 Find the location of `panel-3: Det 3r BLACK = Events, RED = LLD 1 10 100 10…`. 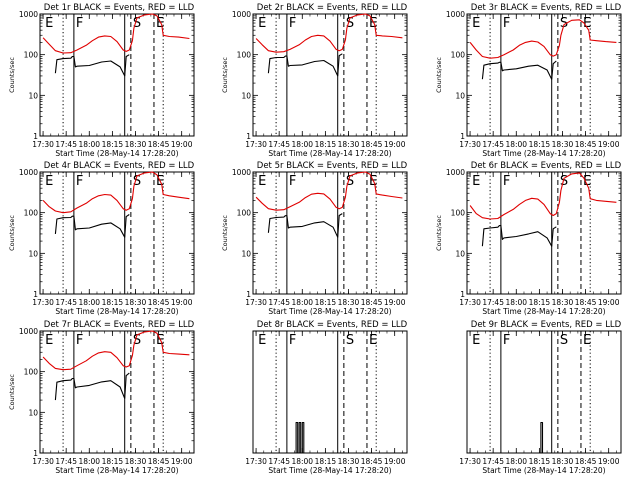

panel-3: Det 3r BLACK = Events, RED = LLD 1 10 100 10… is located at coordinates (528, 80).